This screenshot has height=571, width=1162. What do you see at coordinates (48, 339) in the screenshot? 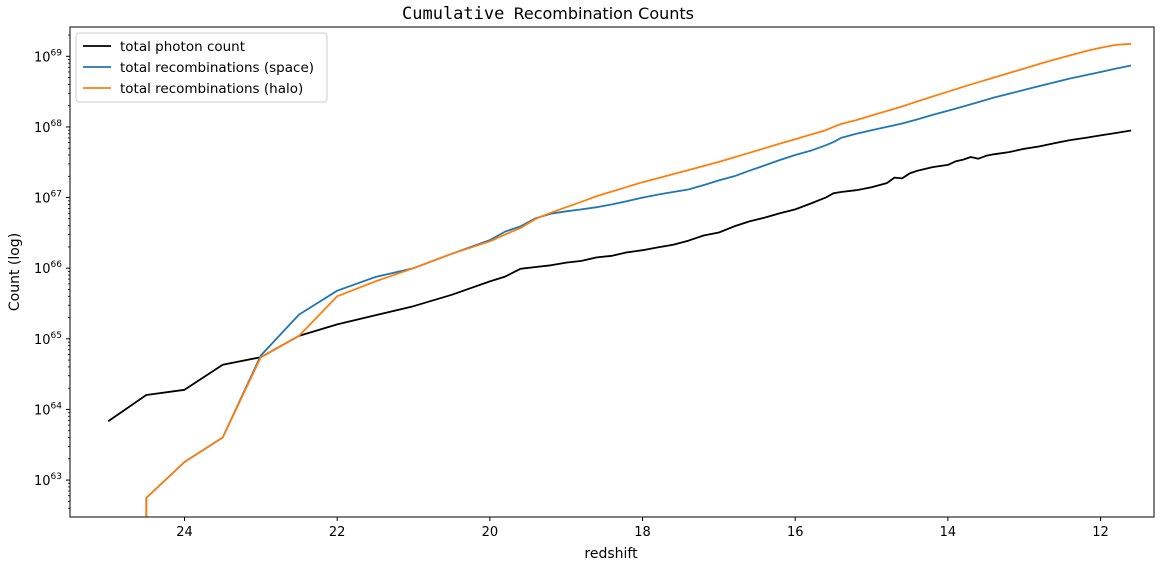
I see `y-tick-label: 1065` at bounding box center [48, 339].